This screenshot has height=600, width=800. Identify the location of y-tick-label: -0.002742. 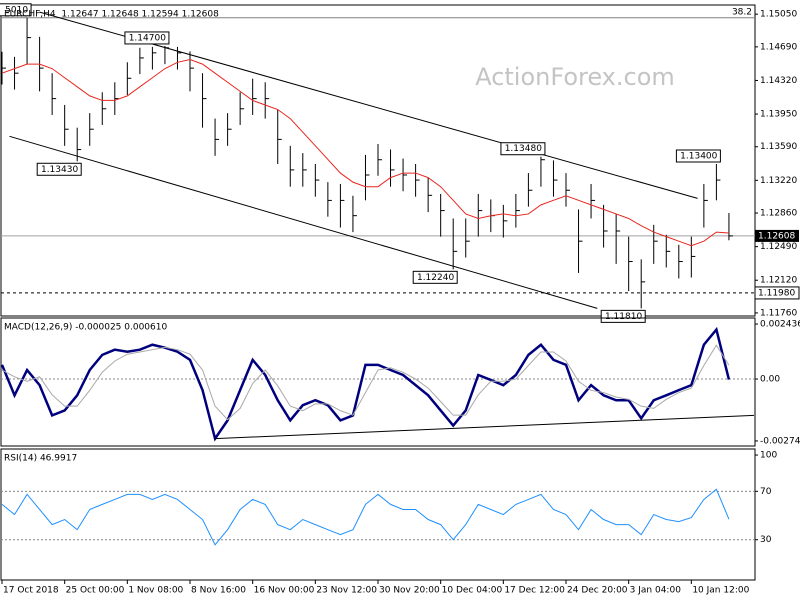
(780, 441).